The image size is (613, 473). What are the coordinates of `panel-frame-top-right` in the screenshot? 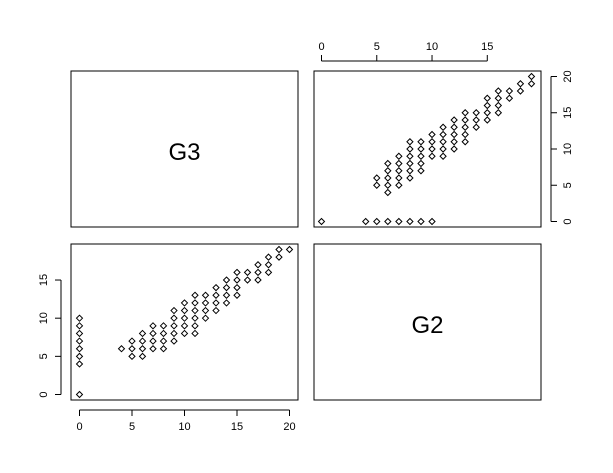 It's located at (427, 149).